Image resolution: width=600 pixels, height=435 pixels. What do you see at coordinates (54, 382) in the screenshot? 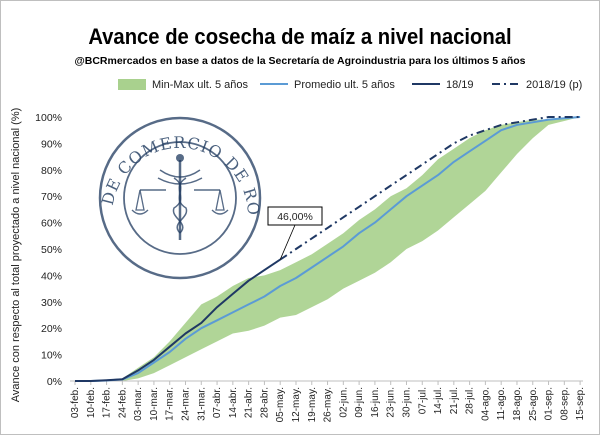
I see `y-tick-label: 0%` at bounding box center [54, 382].